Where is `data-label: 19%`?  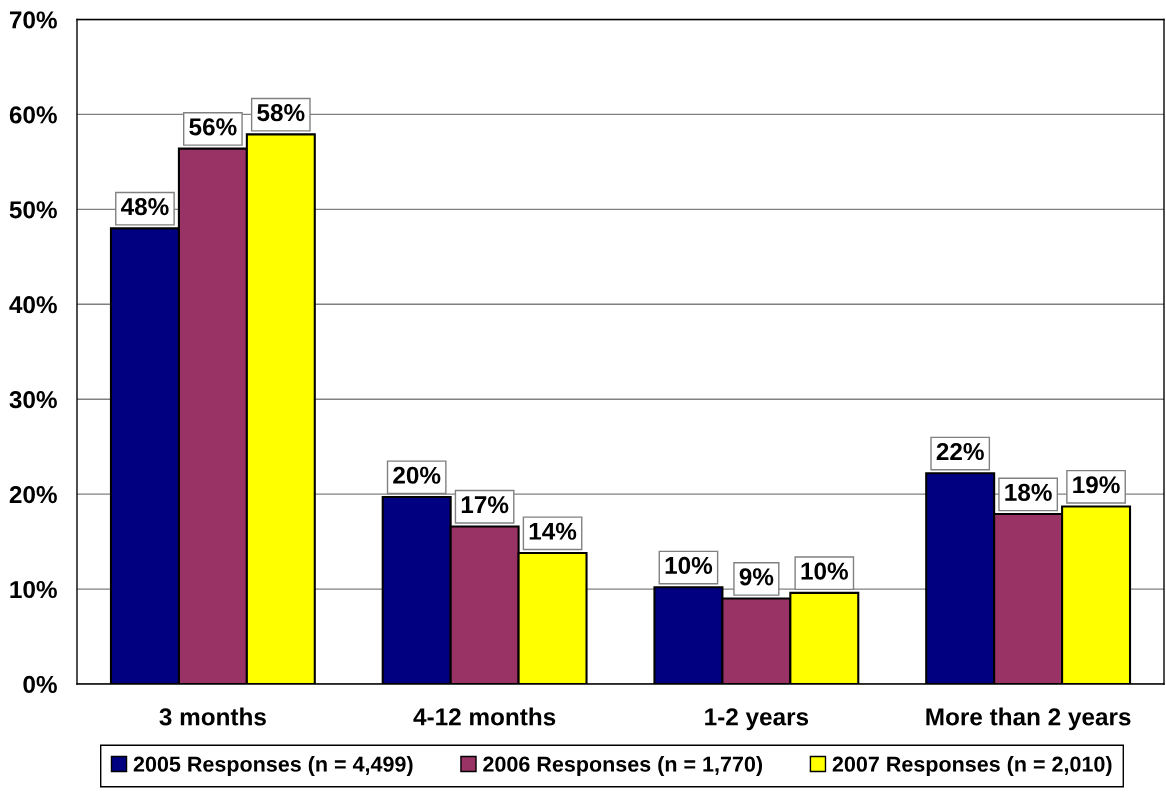
data-label: 19% is located at coordinates (1096, 485).